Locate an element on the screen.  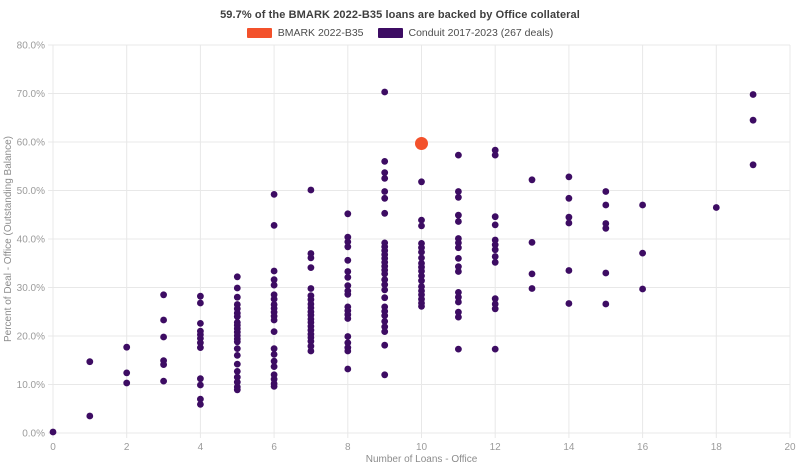
legend-item-bmark: BMARK 2022-B35 is located at coordinates (305, 33).